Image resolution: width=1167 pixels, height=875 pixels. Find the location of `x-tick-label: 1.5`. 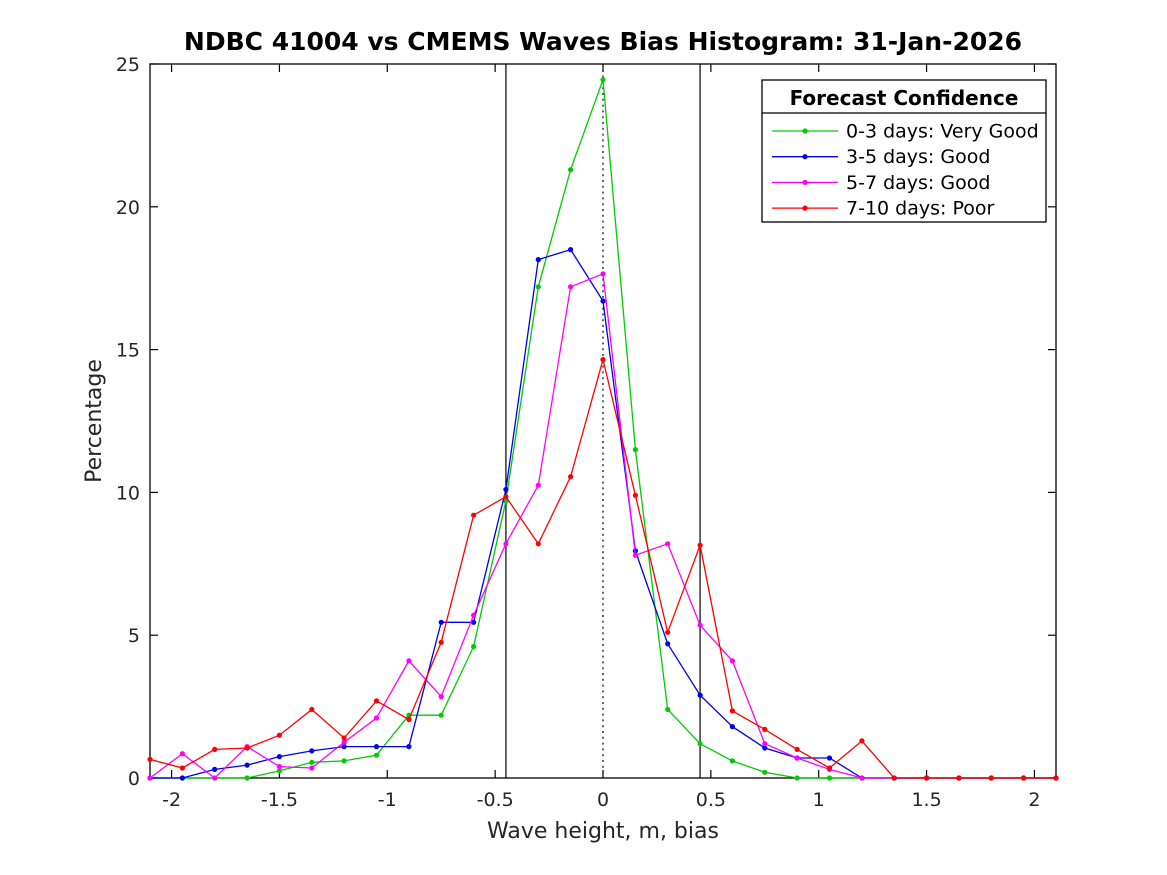

x-tick-label: 1.5 is located at coordinates (926, 800).